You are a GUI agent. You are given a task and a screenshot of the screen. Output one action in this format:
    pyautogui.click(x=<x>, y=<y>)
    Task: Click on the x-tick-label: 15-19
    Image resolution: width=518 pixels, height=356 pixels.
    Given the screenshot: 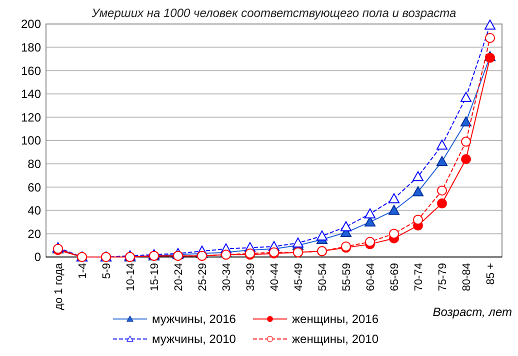 What is the action you would take?
    pyautogui.click(x=155, y=277)
    